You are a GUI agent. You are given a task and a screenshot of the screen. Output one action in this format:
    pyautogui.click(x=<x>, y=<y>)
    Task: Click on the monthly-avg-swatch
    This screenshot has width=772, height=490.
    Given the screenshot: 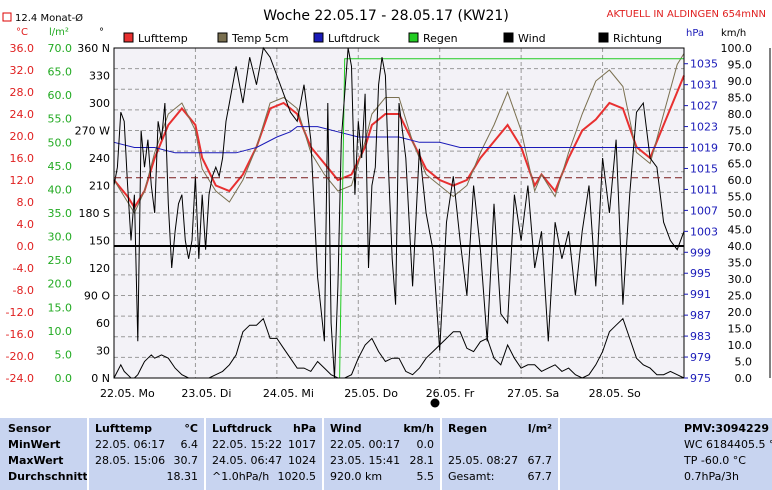 What is the action you would take?
    pyautogui.click(x=7, y=17)
    